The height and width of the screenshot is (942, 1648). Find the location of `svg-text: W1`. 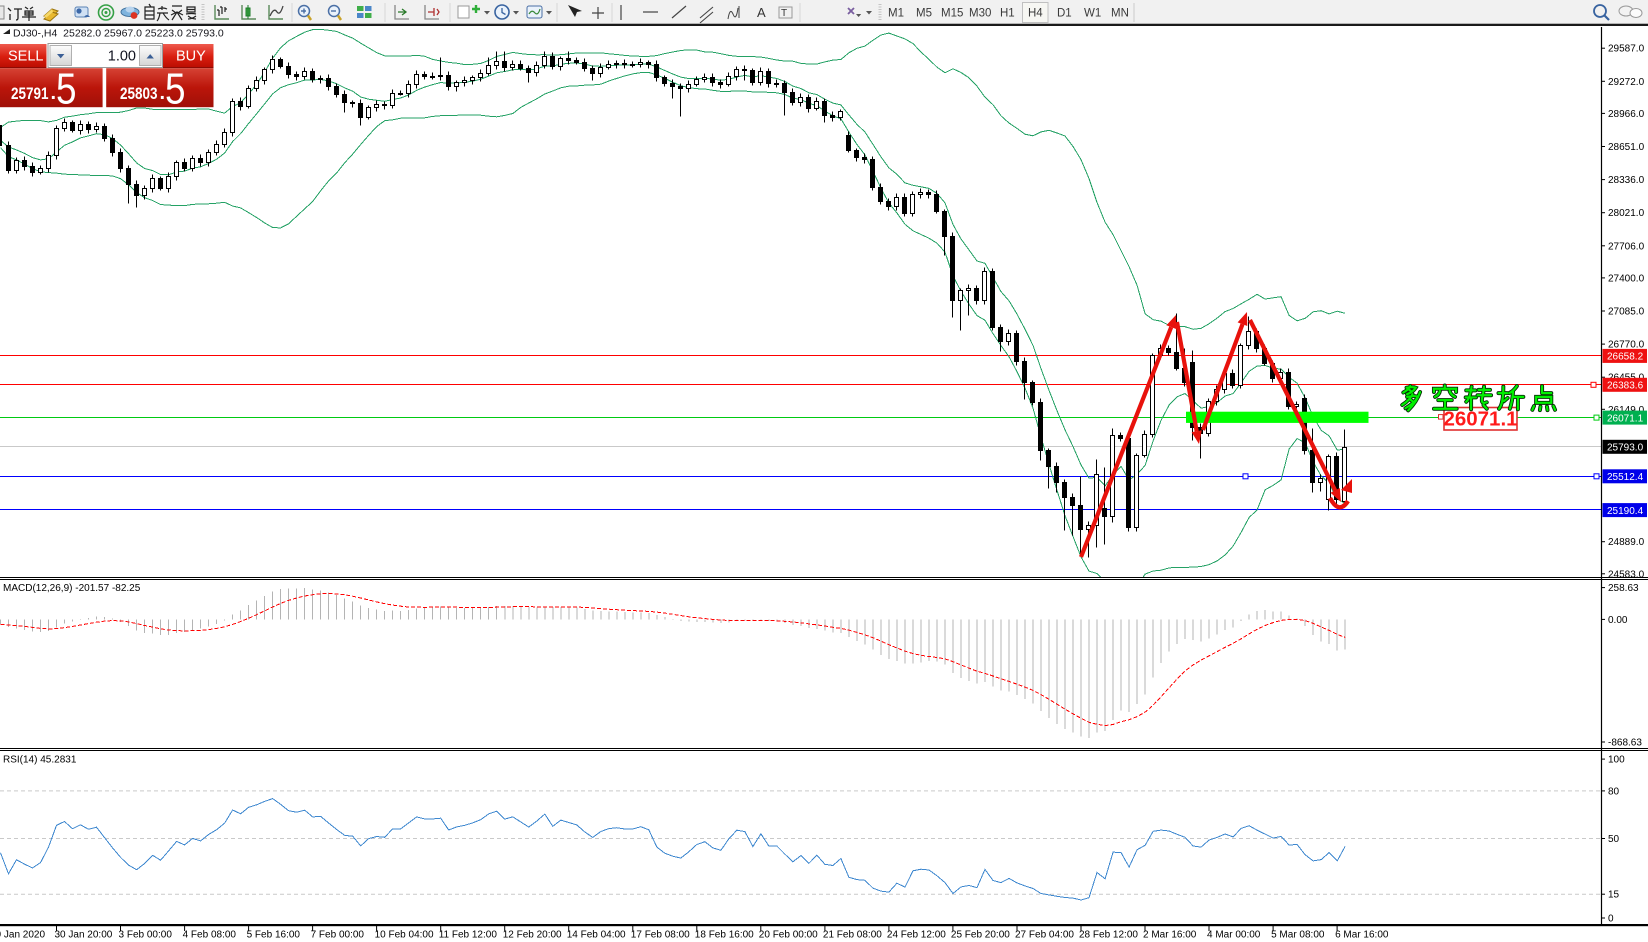

svg-text: W1 is located at coordinates (1092, 14).